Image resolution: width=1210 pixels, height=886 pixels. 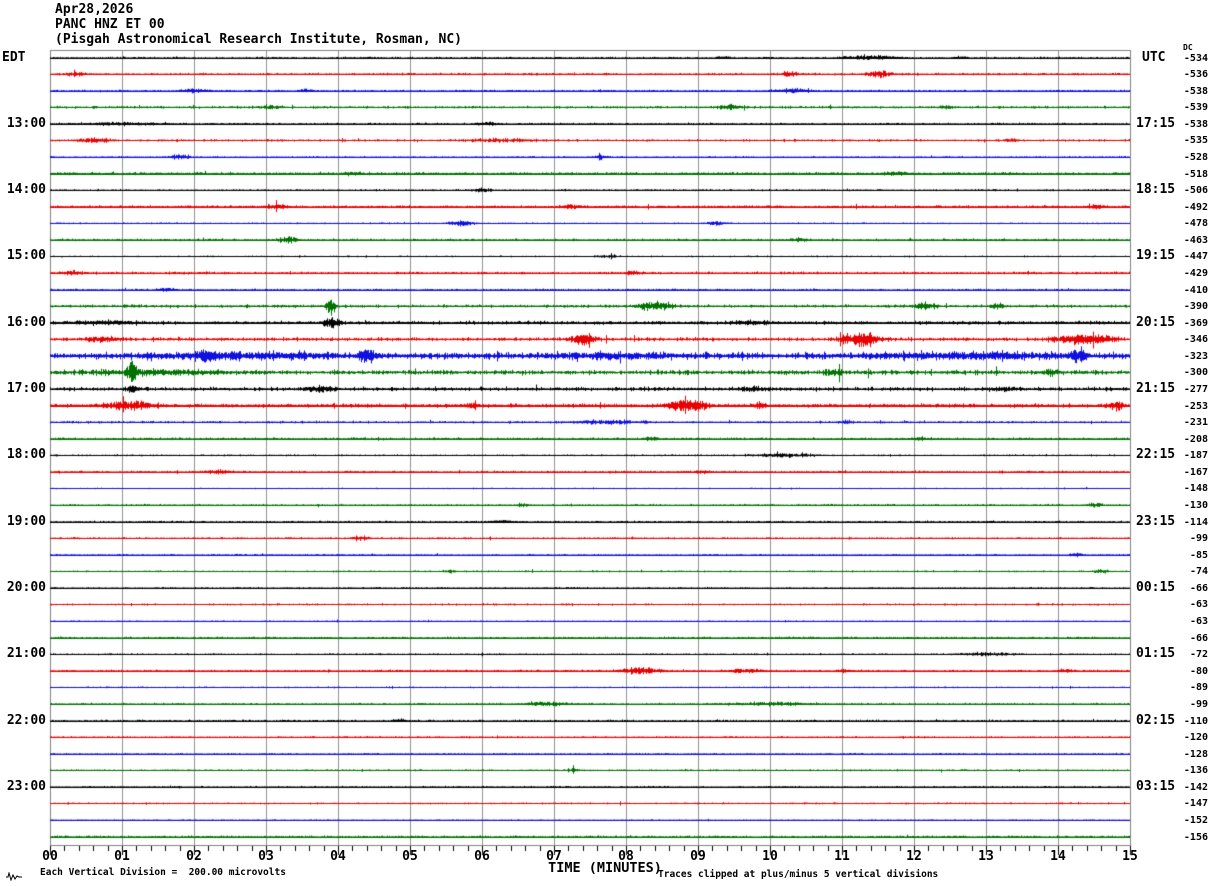 I want to click on edt-hour-label: 18:00, so click(x=26, y=455).